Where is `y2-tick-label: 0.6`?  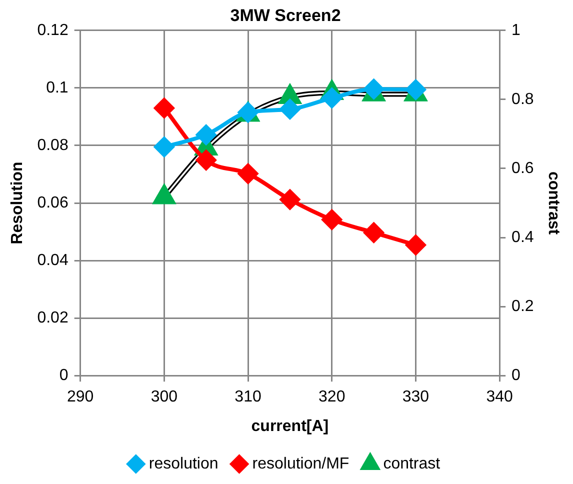
y2-tick-label: 0.6 is located at coordinates (523, 168).